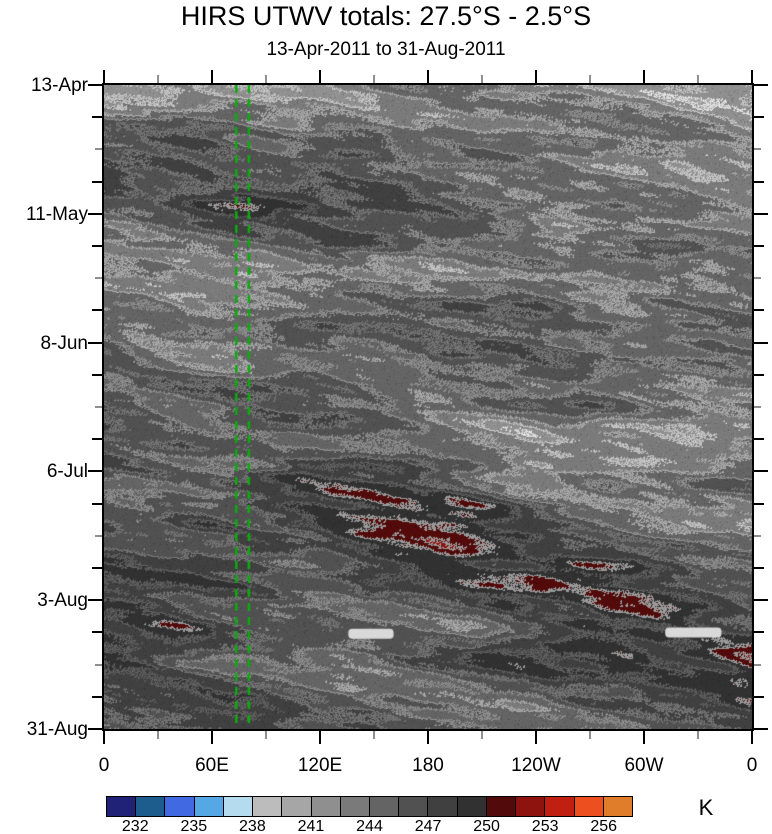 The width and height of the screenshot is (772, 834). Describe the element at coordinates (311, 826) in the screenshot. I see `colorbar-tick-label: 241` at that location.